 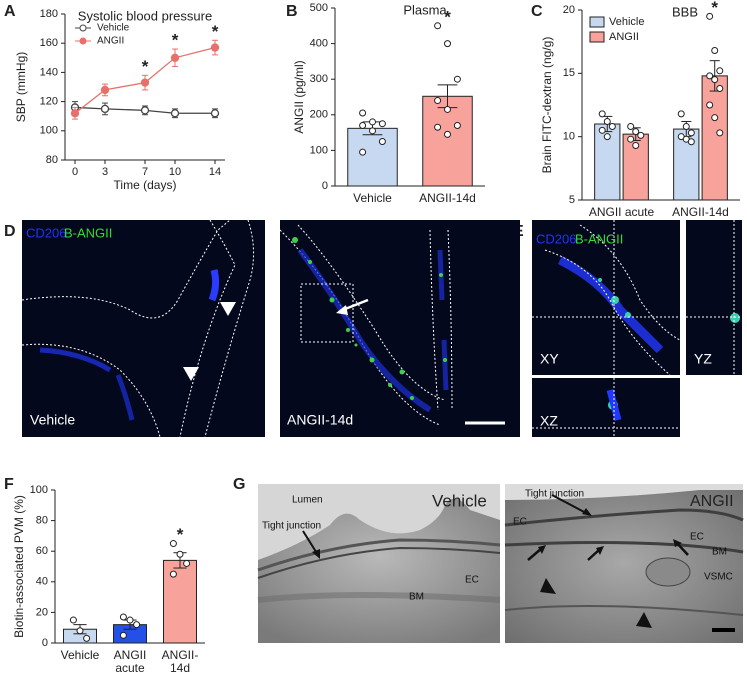 I want to click on x-tick-label: 10, so click(x=175, y=172).